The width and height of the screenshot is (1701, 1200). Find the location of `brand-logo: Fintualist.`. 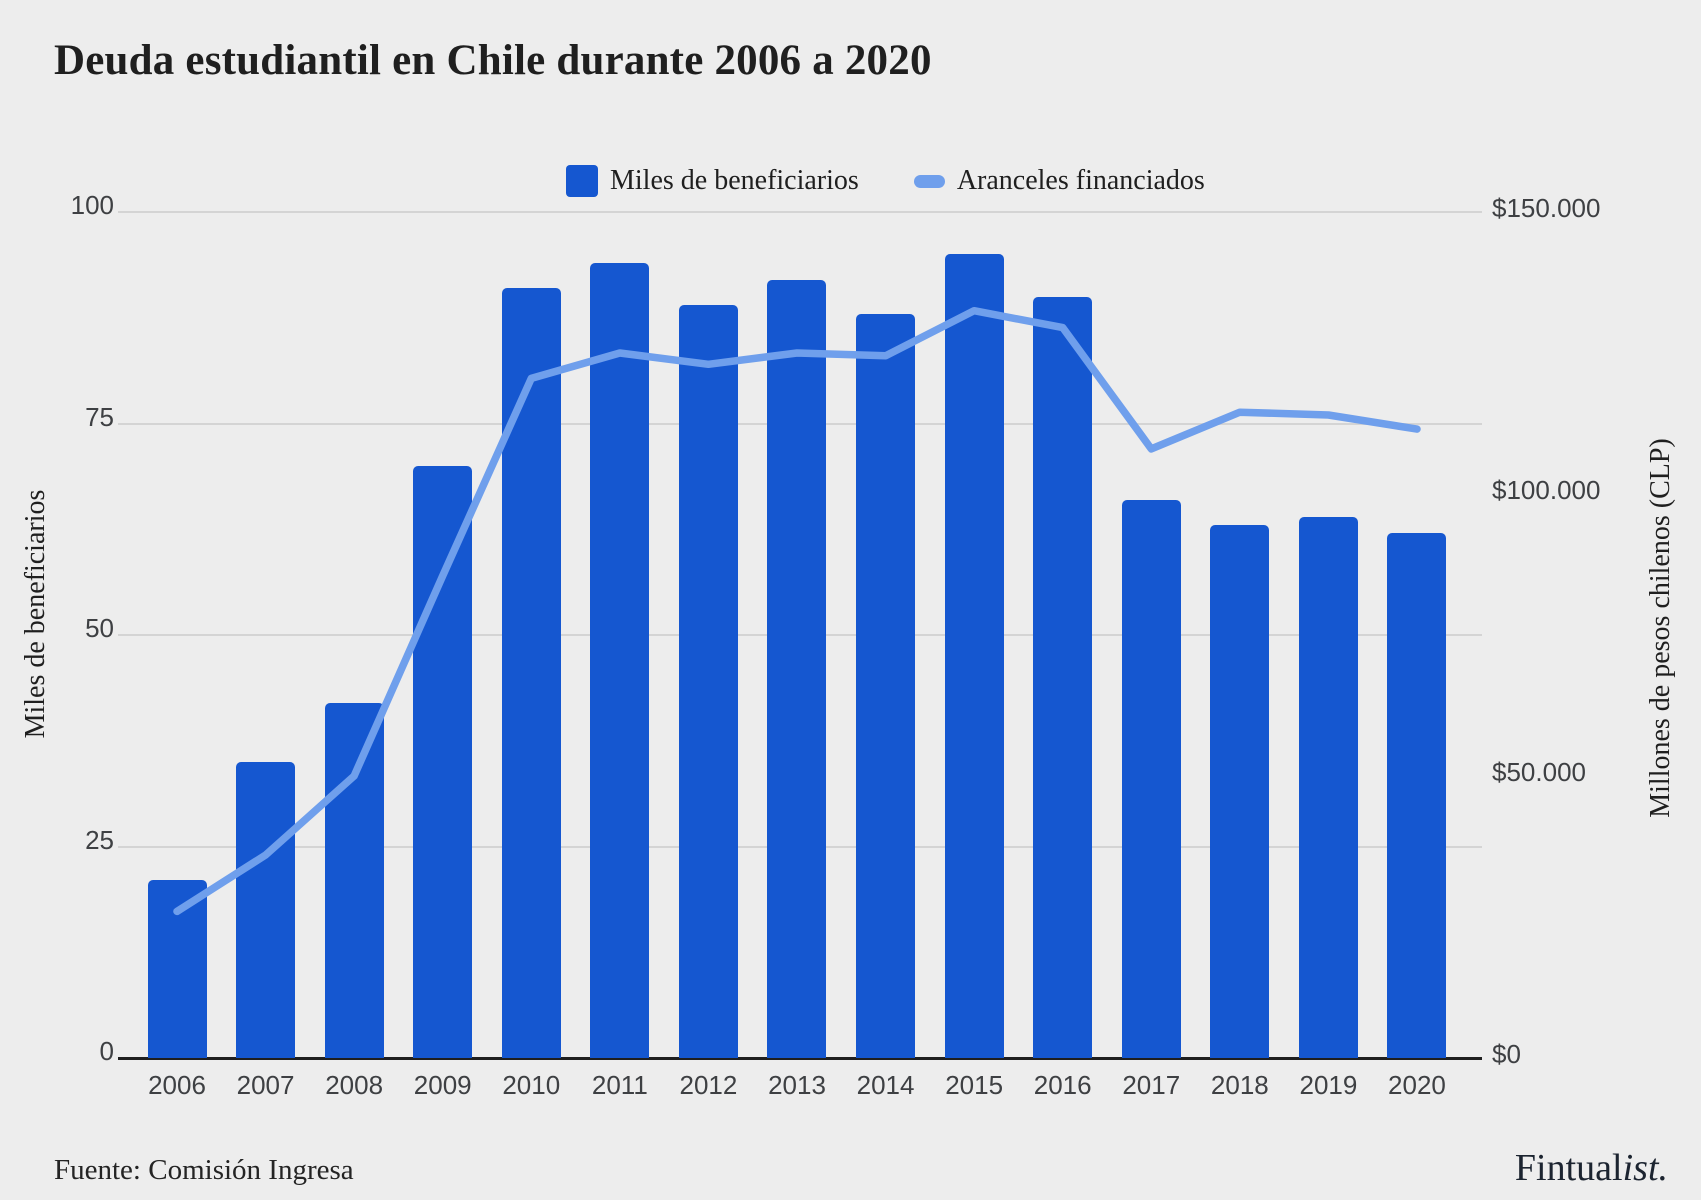

brand-logo: Fintualist. is located at coordinates (1591, 1168).